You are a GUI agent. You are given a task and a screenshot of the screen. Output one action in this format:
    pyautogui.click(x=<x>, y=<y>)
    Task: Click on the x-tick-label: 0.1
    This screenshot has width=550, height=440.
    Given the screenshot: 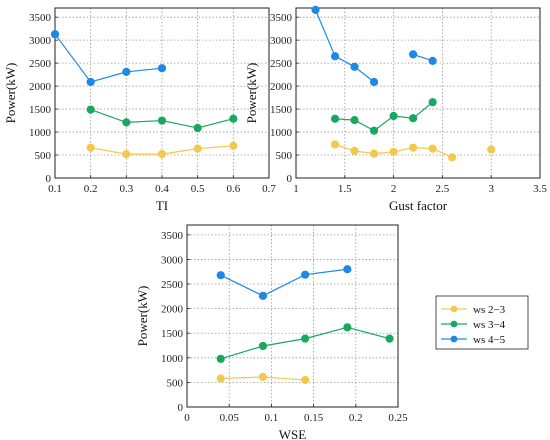 What is the action you would take?
    pyautogui.click(x=272, y=418)
    